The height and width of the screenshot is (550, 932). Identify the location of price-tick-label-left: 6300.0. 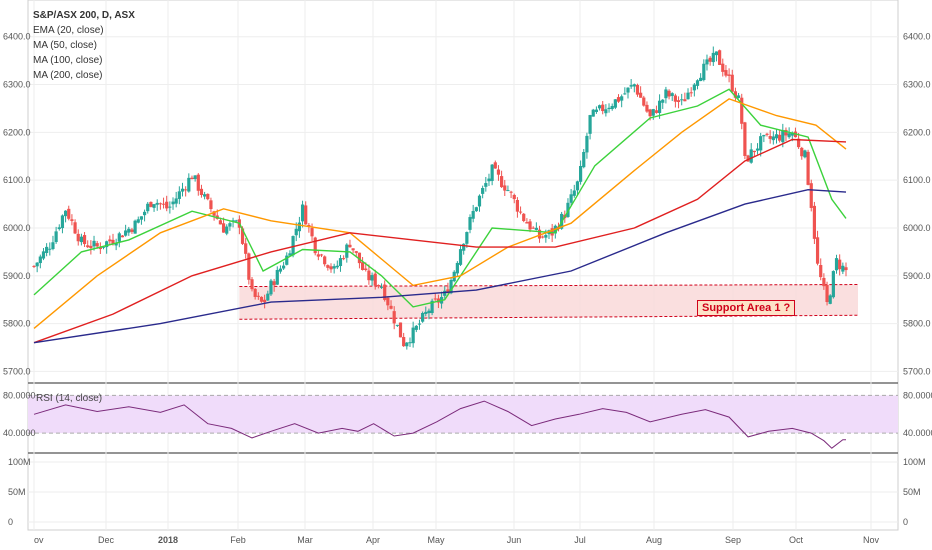
(17, 85).